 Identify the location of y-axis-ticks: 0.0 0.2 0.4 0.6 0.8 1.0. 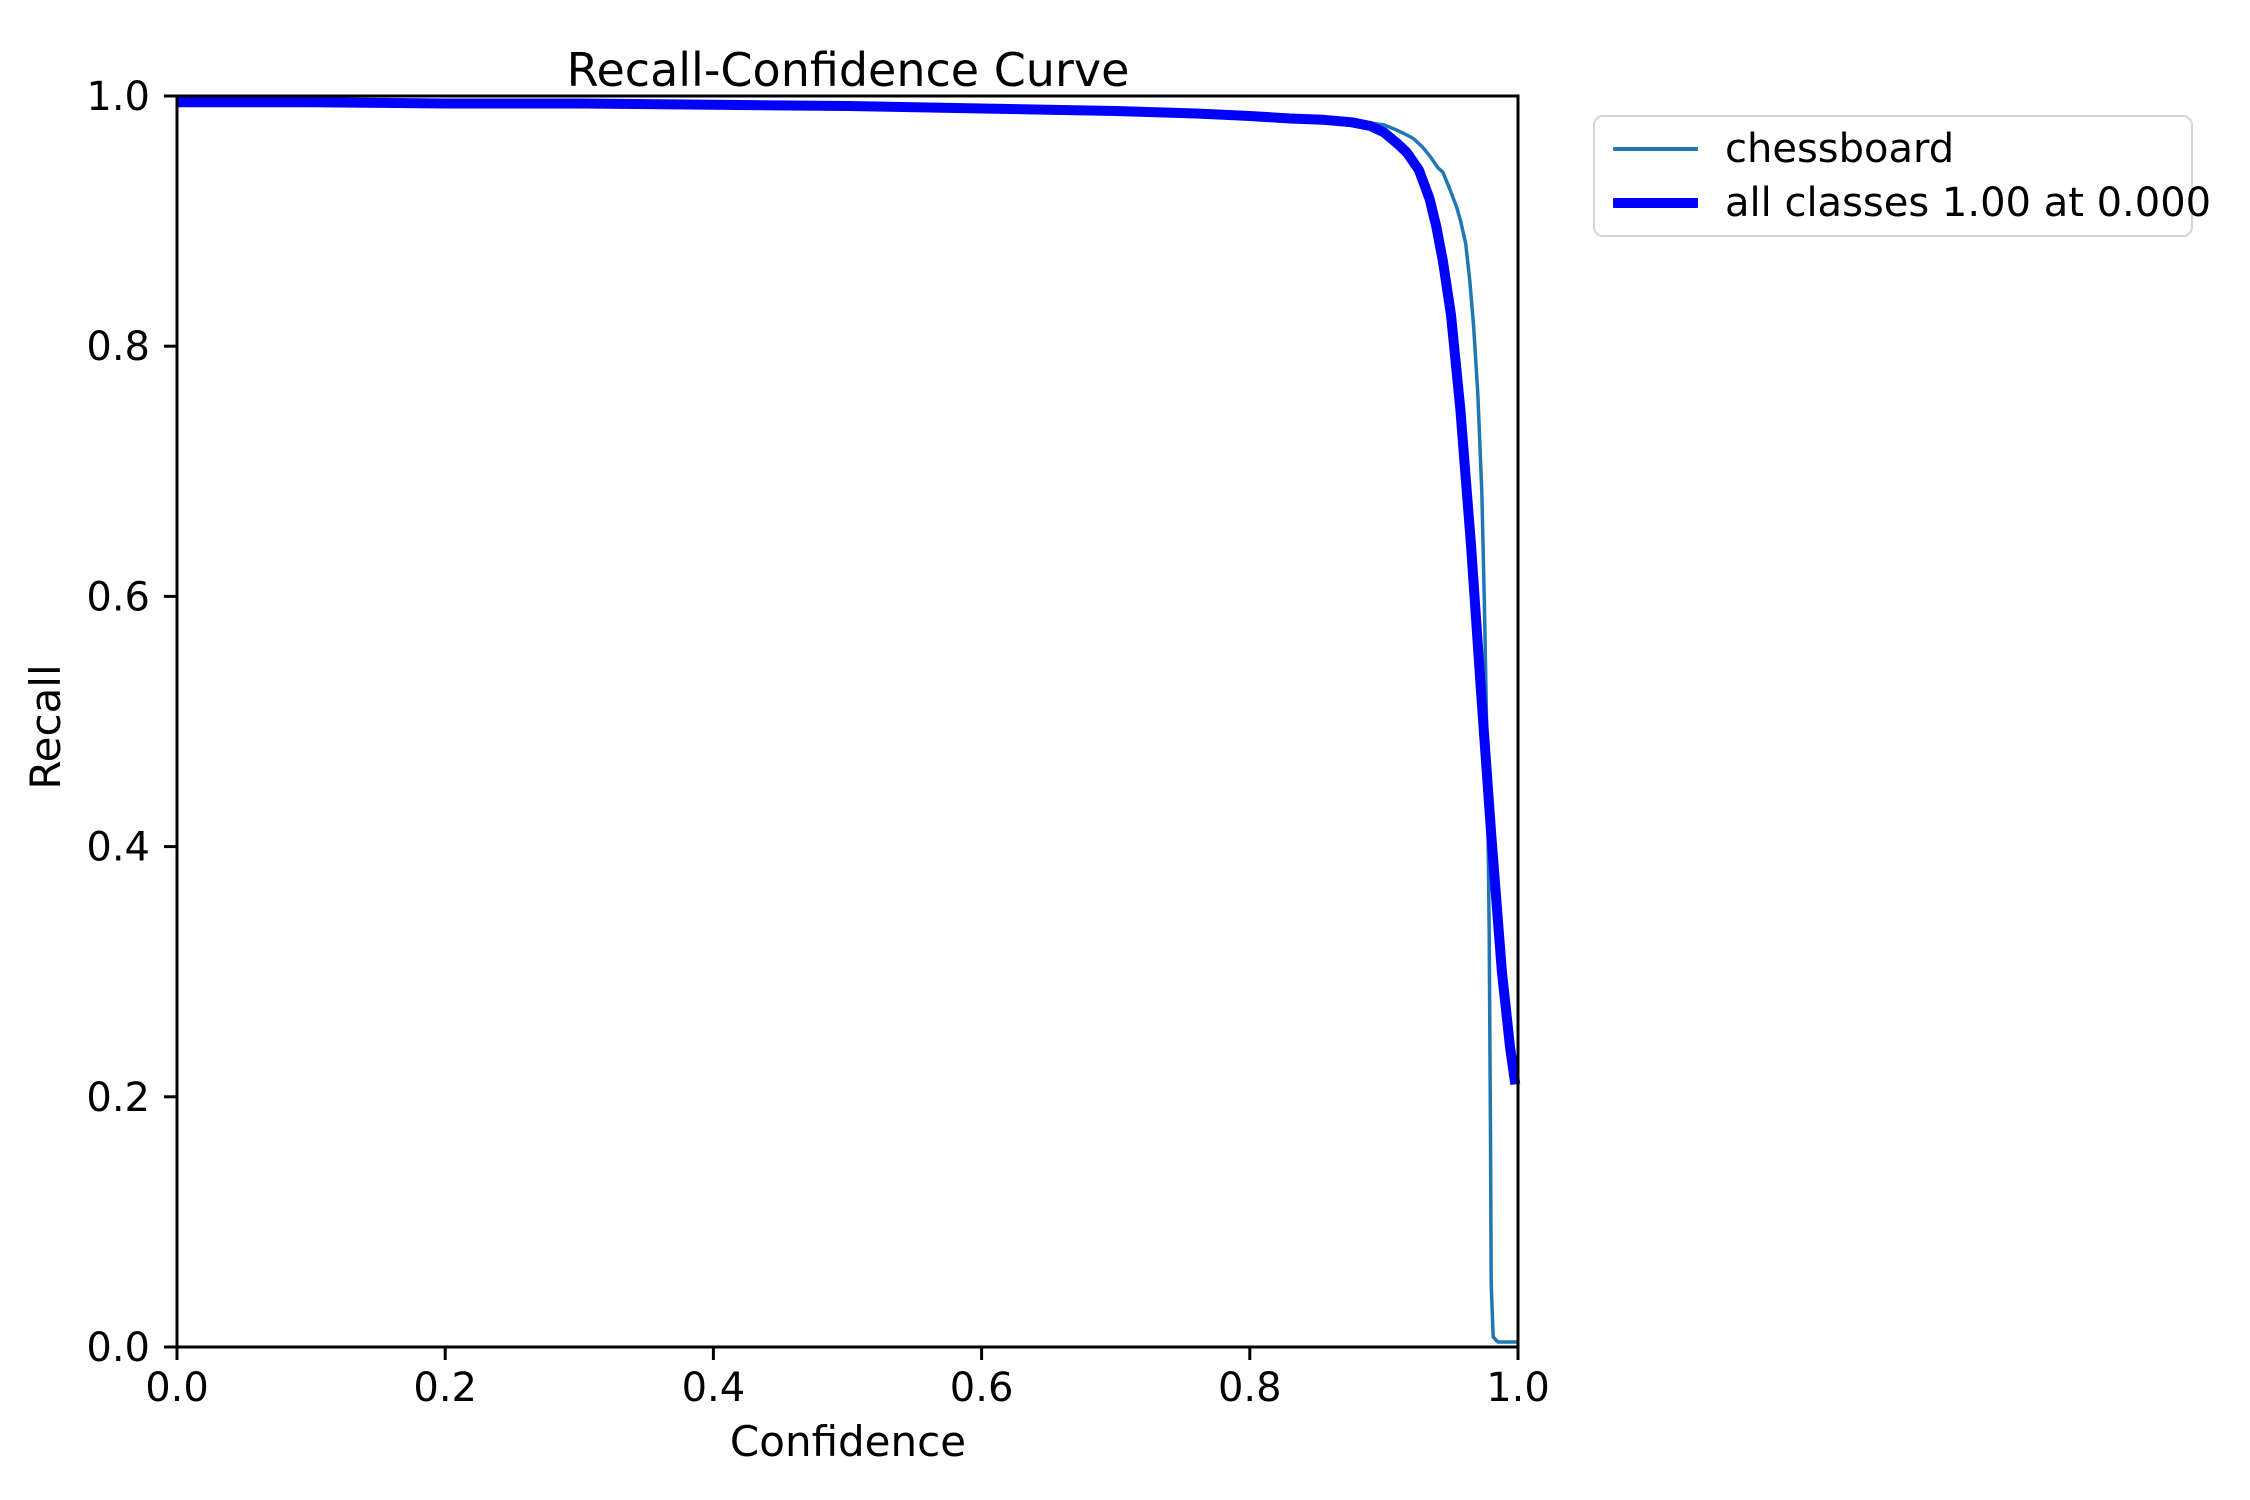
(131, 722).